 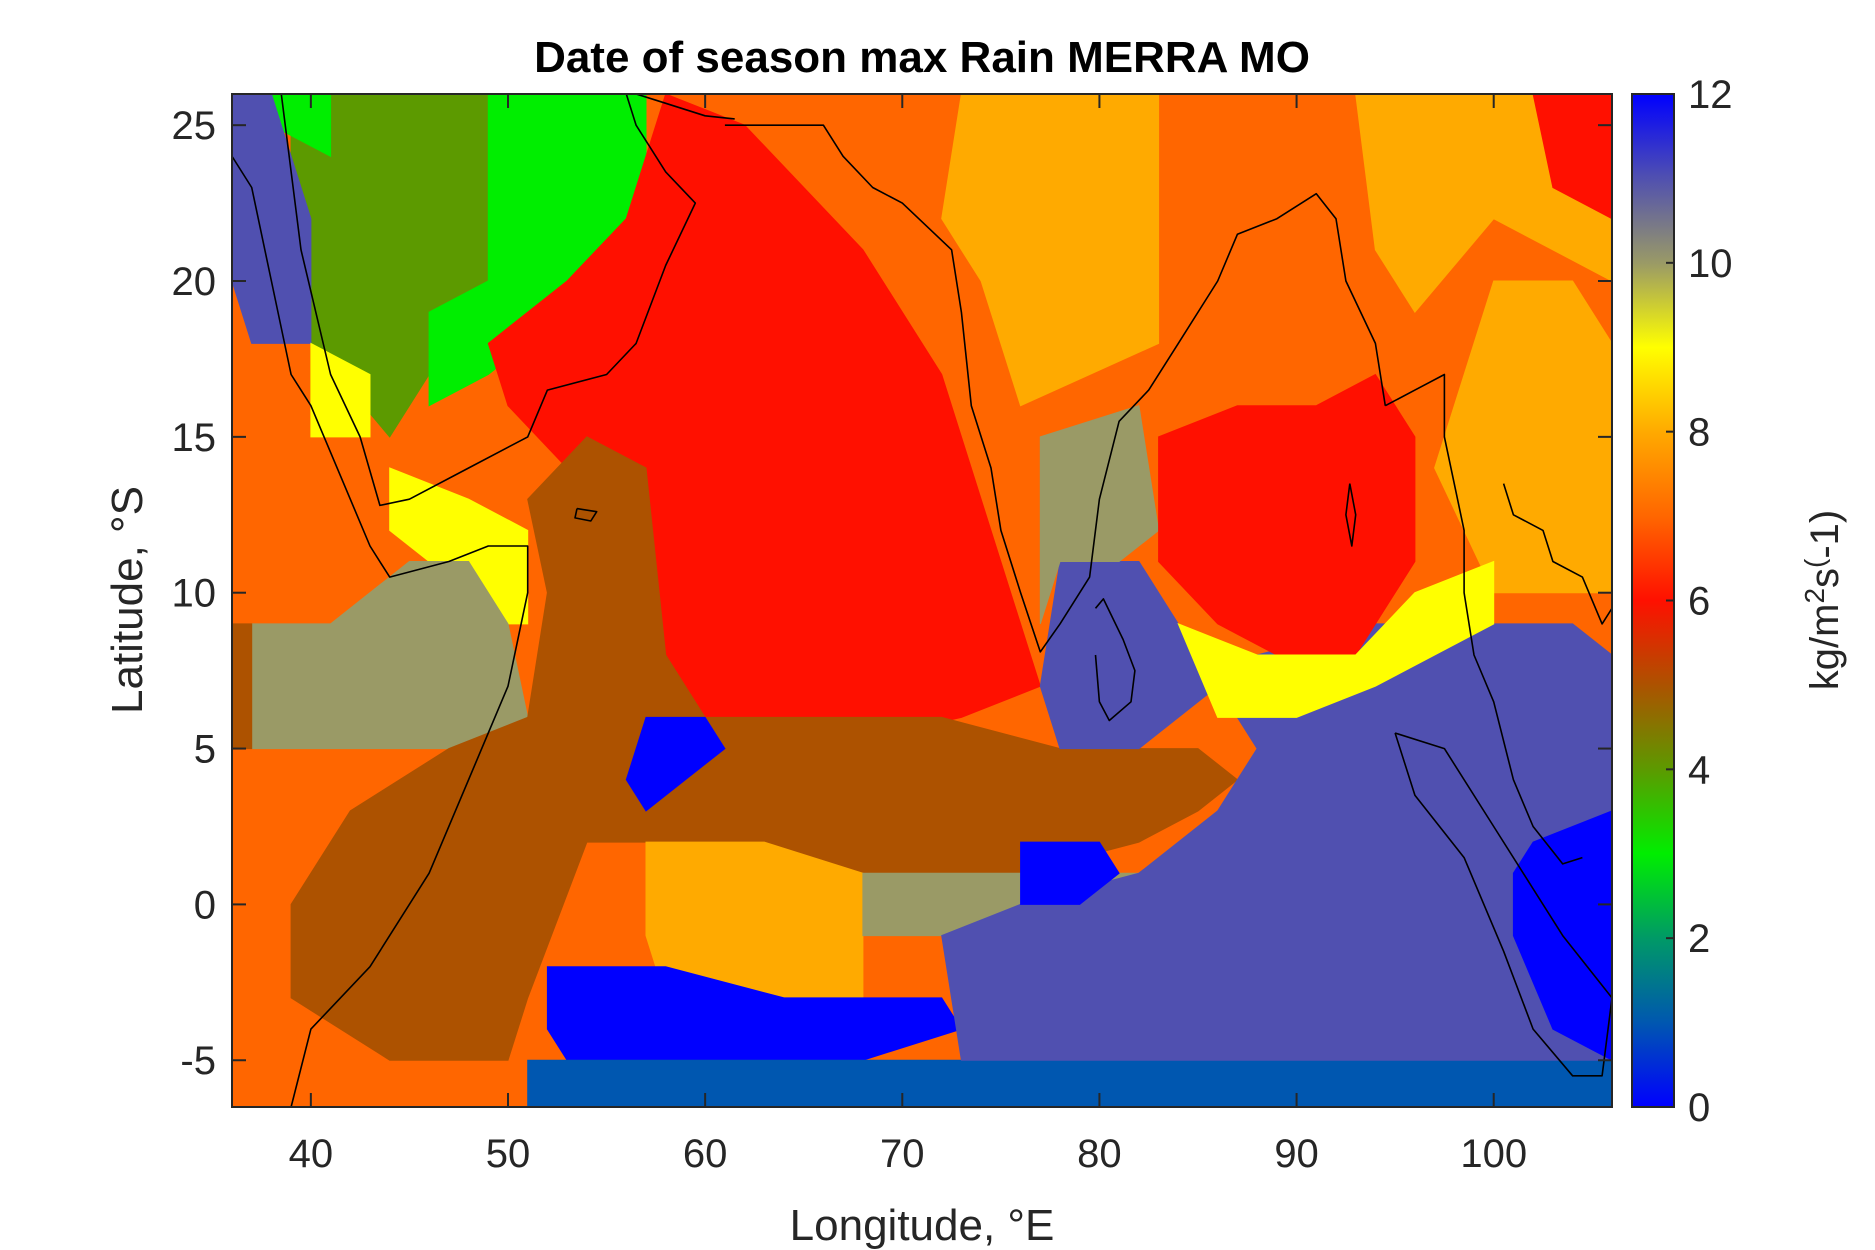 What do you see at coordinates (194, 282) in the screenshot?
I see `y-tick-label: 20` at bounding box center [194, 282].